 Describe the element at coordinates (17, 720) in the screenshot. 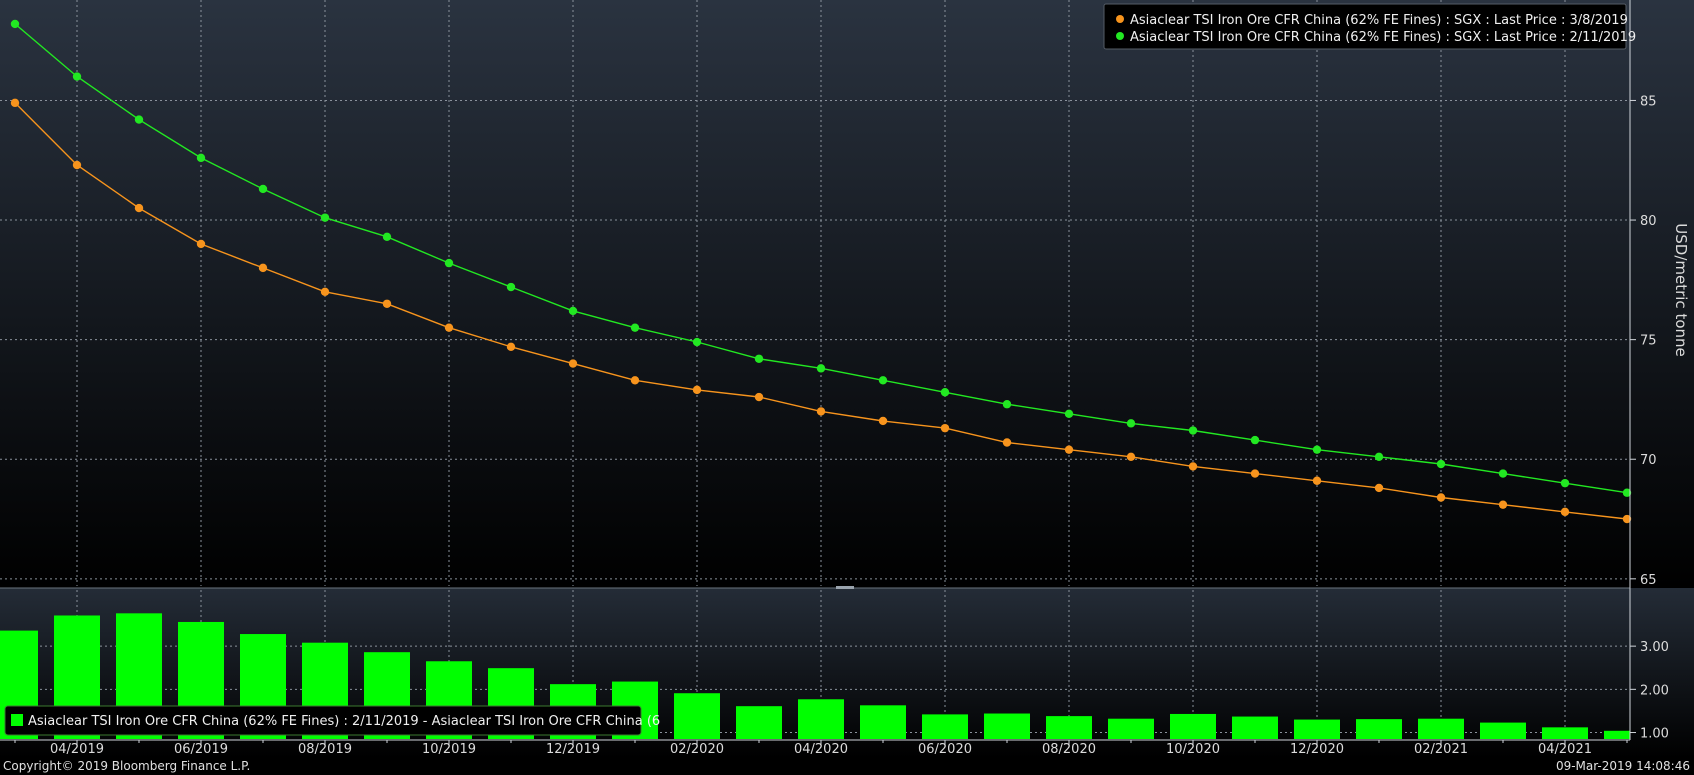

I see `bottom-legend-marker` at that location.